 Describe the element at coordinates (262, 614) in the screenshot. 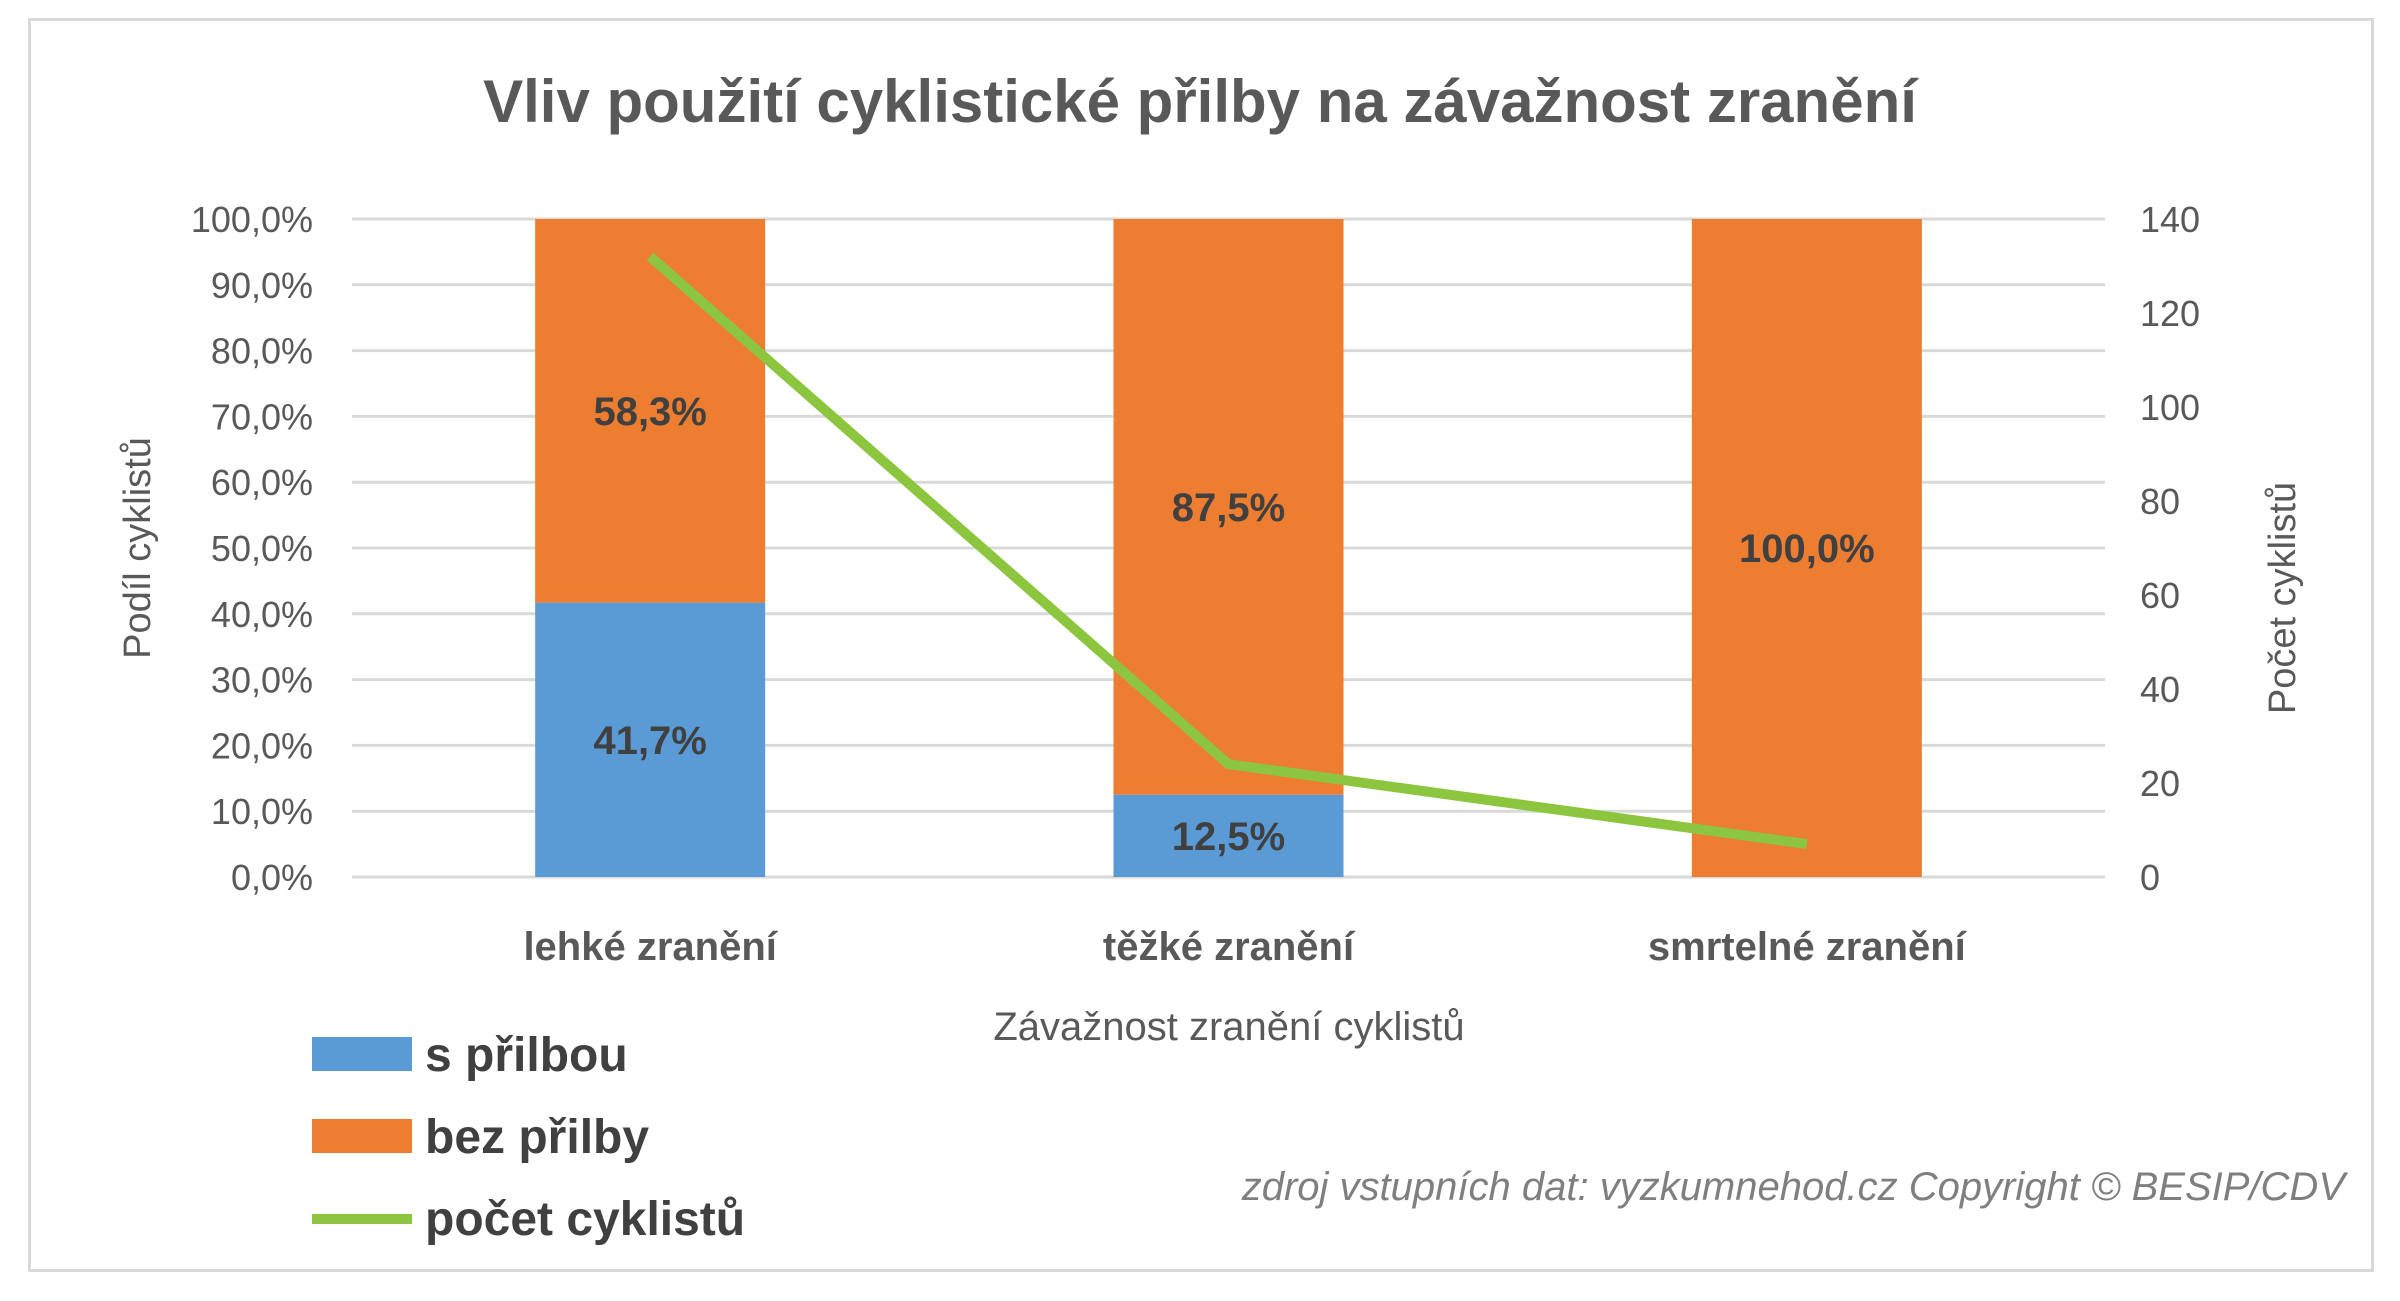

I see `y-tick-label: 40,0%` at that location.